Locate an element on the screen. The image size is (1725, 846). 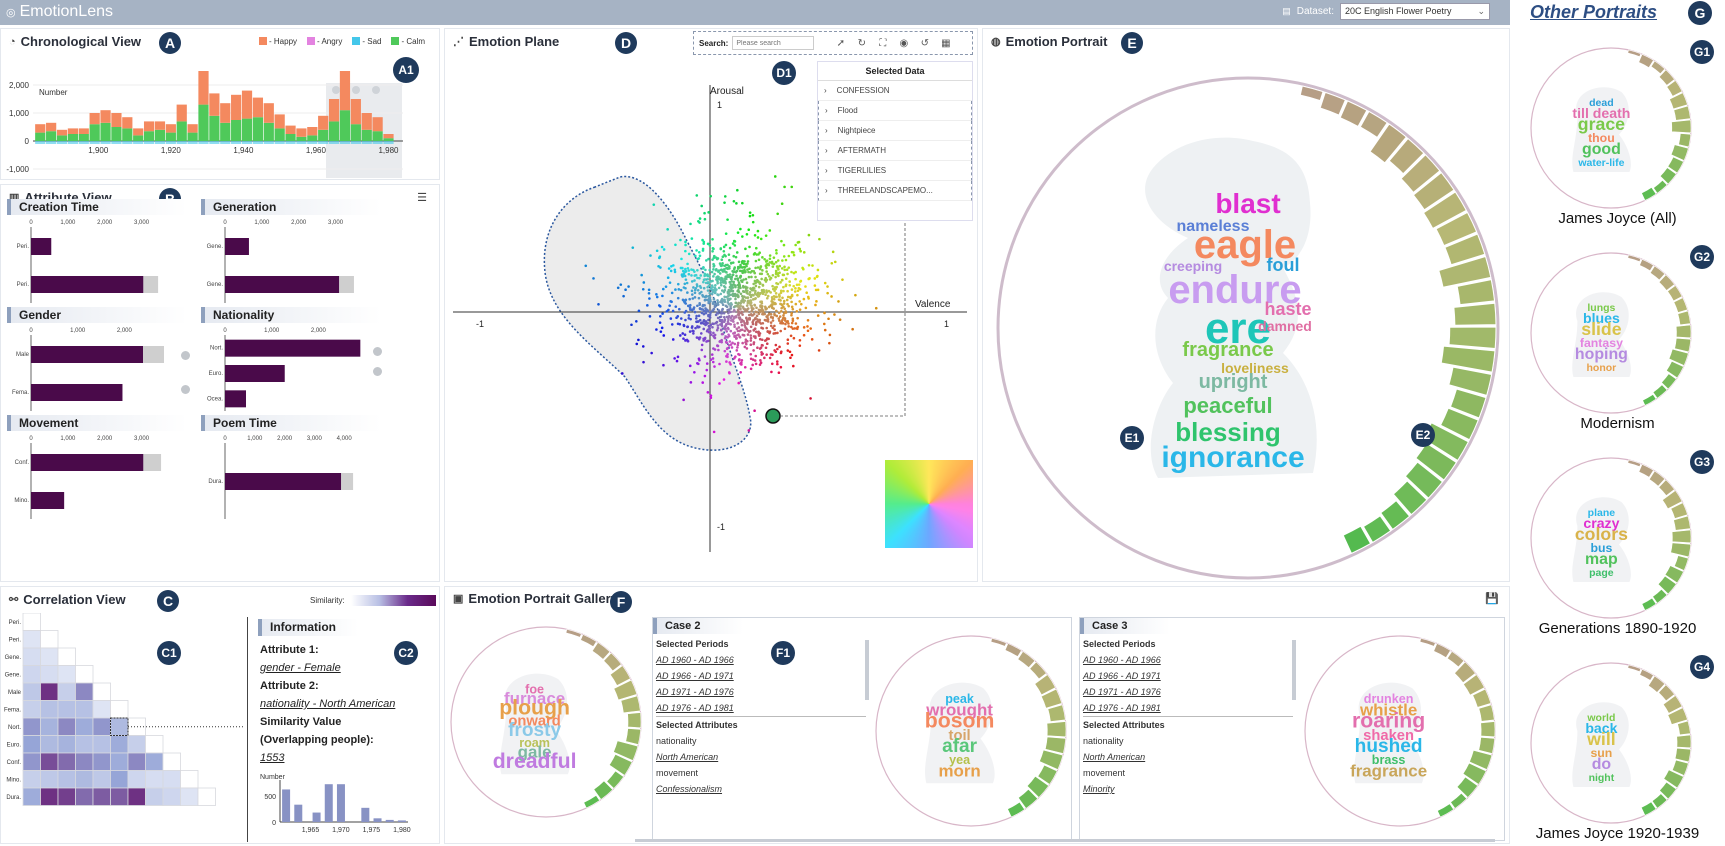
case-2-period-1: AD 1960 - AD 1966 is located at coordinates (695, 660).